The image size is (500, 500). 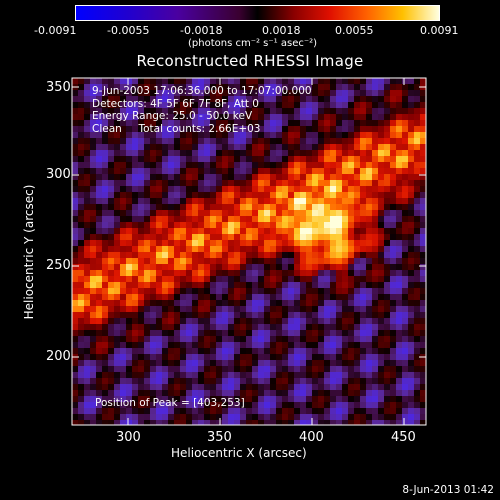 I want to click on colorbar, so click(x=257, y=13).